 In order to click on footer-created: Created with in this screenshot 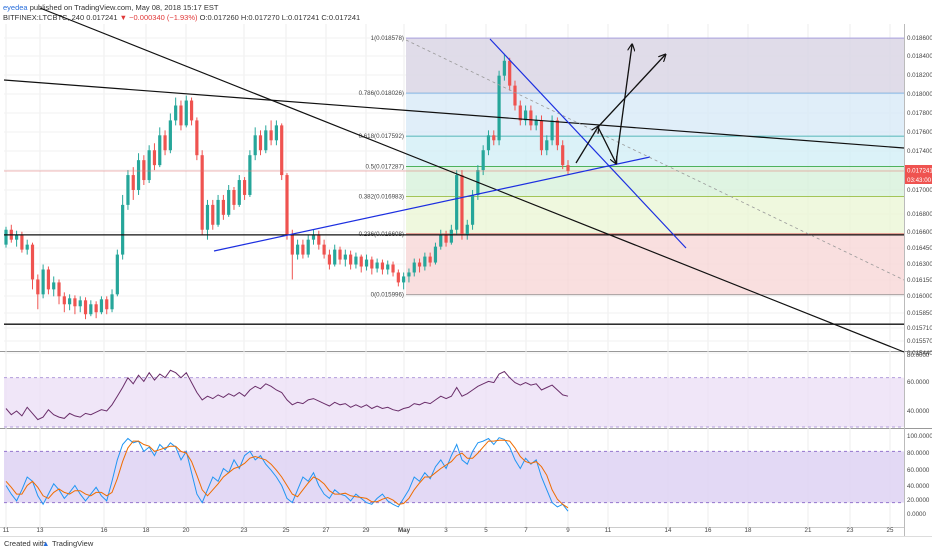, I will do `click(25, 543)`.